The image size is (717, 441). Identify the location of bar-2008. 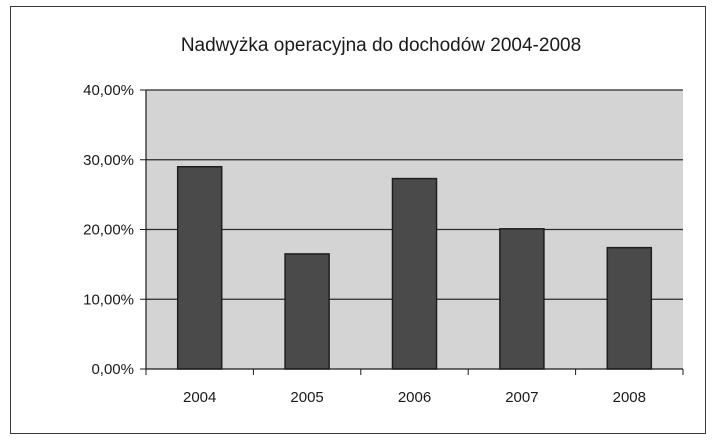
(629, 308).